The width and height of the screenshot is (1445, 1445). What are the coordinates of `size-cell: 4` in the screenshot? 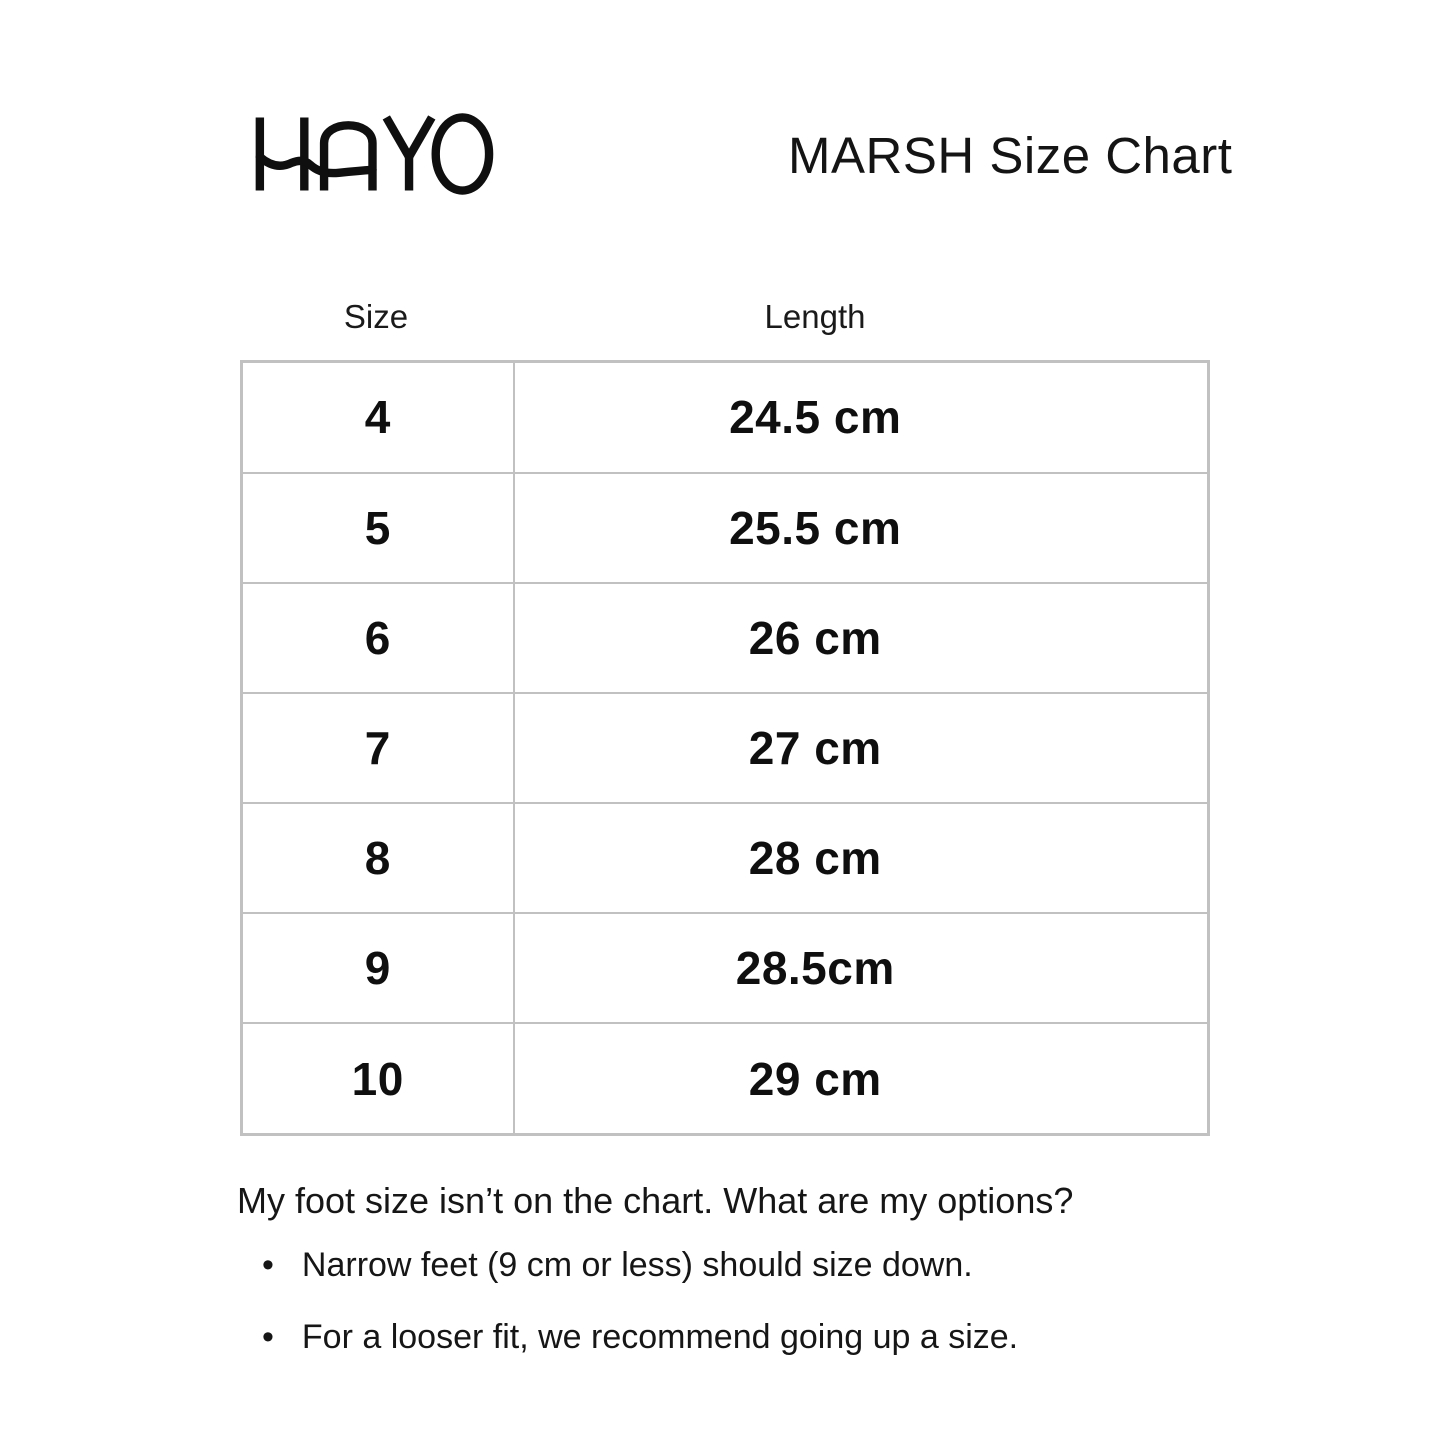 It's located at (377, 417).